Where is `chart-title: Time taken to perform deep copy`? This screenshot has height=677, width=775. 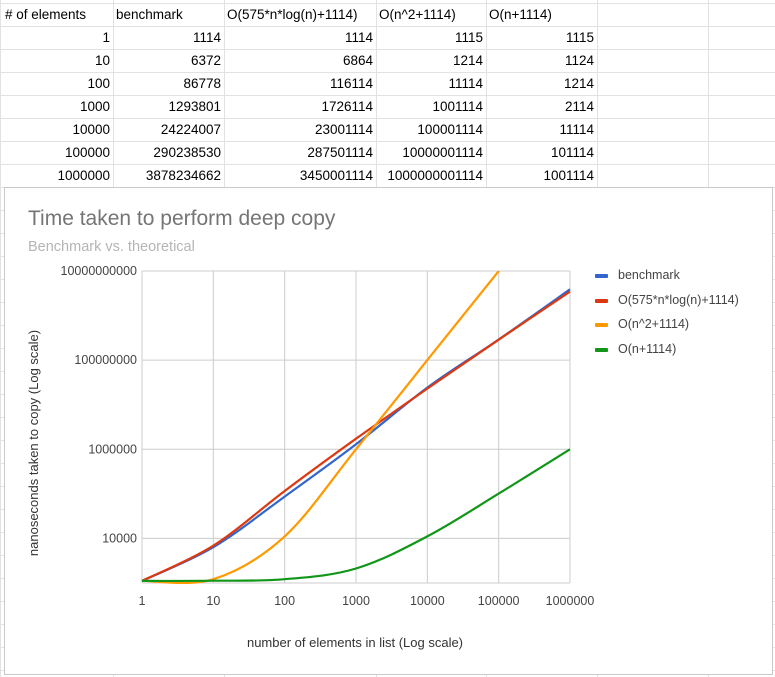 chart-title: Time taken to perform deep copy is located at coordinates (182, 218).